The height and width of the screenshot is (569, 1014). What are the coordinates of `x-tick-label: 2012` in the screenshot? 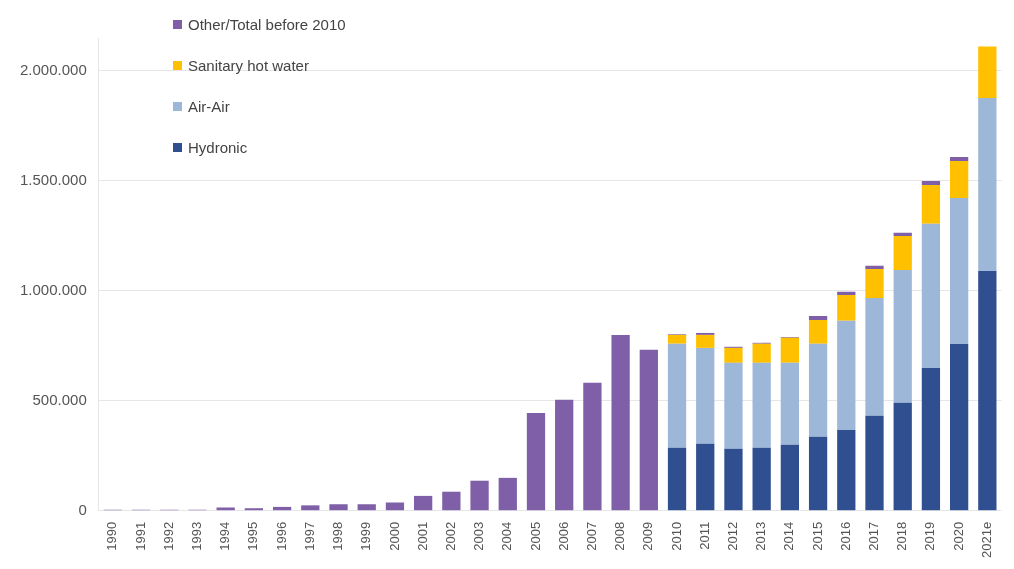 It's located at (733, 536).